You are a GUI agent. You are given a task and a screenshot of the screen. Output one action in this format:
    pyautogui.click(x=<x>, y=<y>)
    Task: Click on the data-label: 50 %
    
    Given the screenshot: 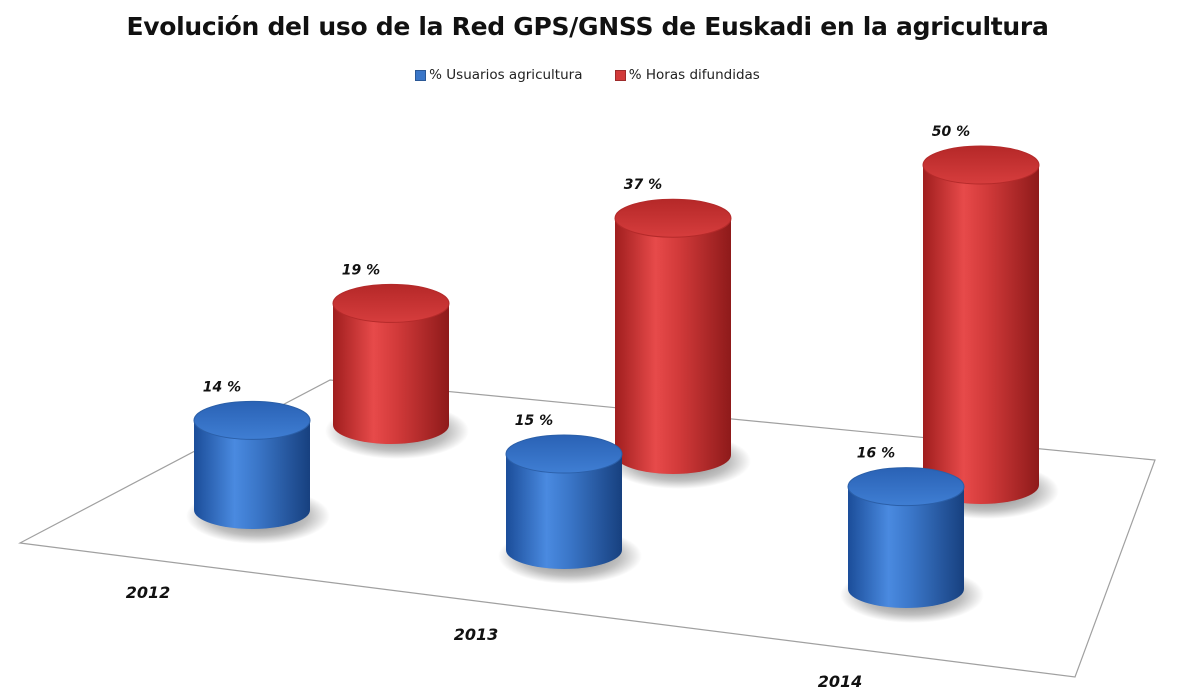 What is the action you would take?
    pyautogui.click(x=951, y=132)
    